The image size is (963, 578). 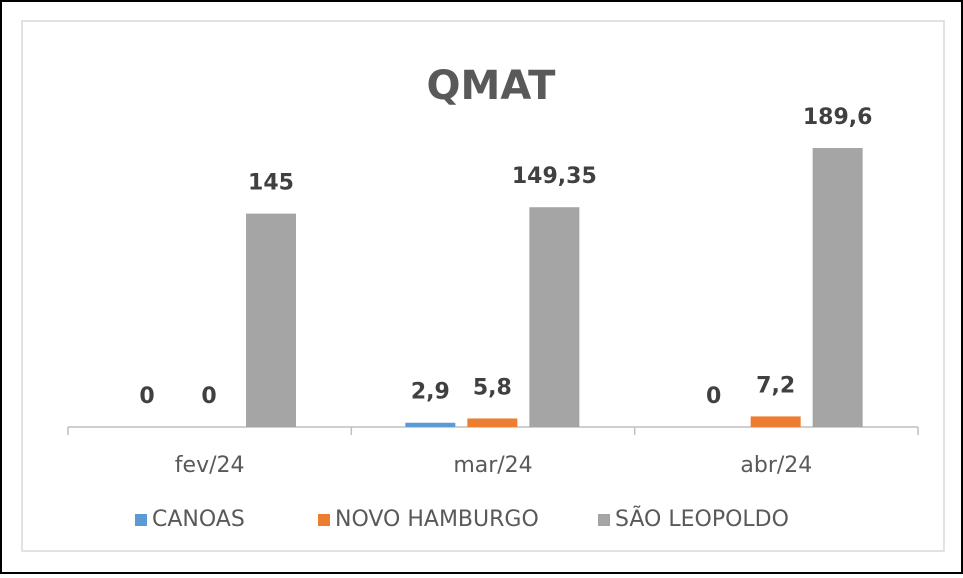 I want to click on data-label: 149,35, so click(x=554, y=176).